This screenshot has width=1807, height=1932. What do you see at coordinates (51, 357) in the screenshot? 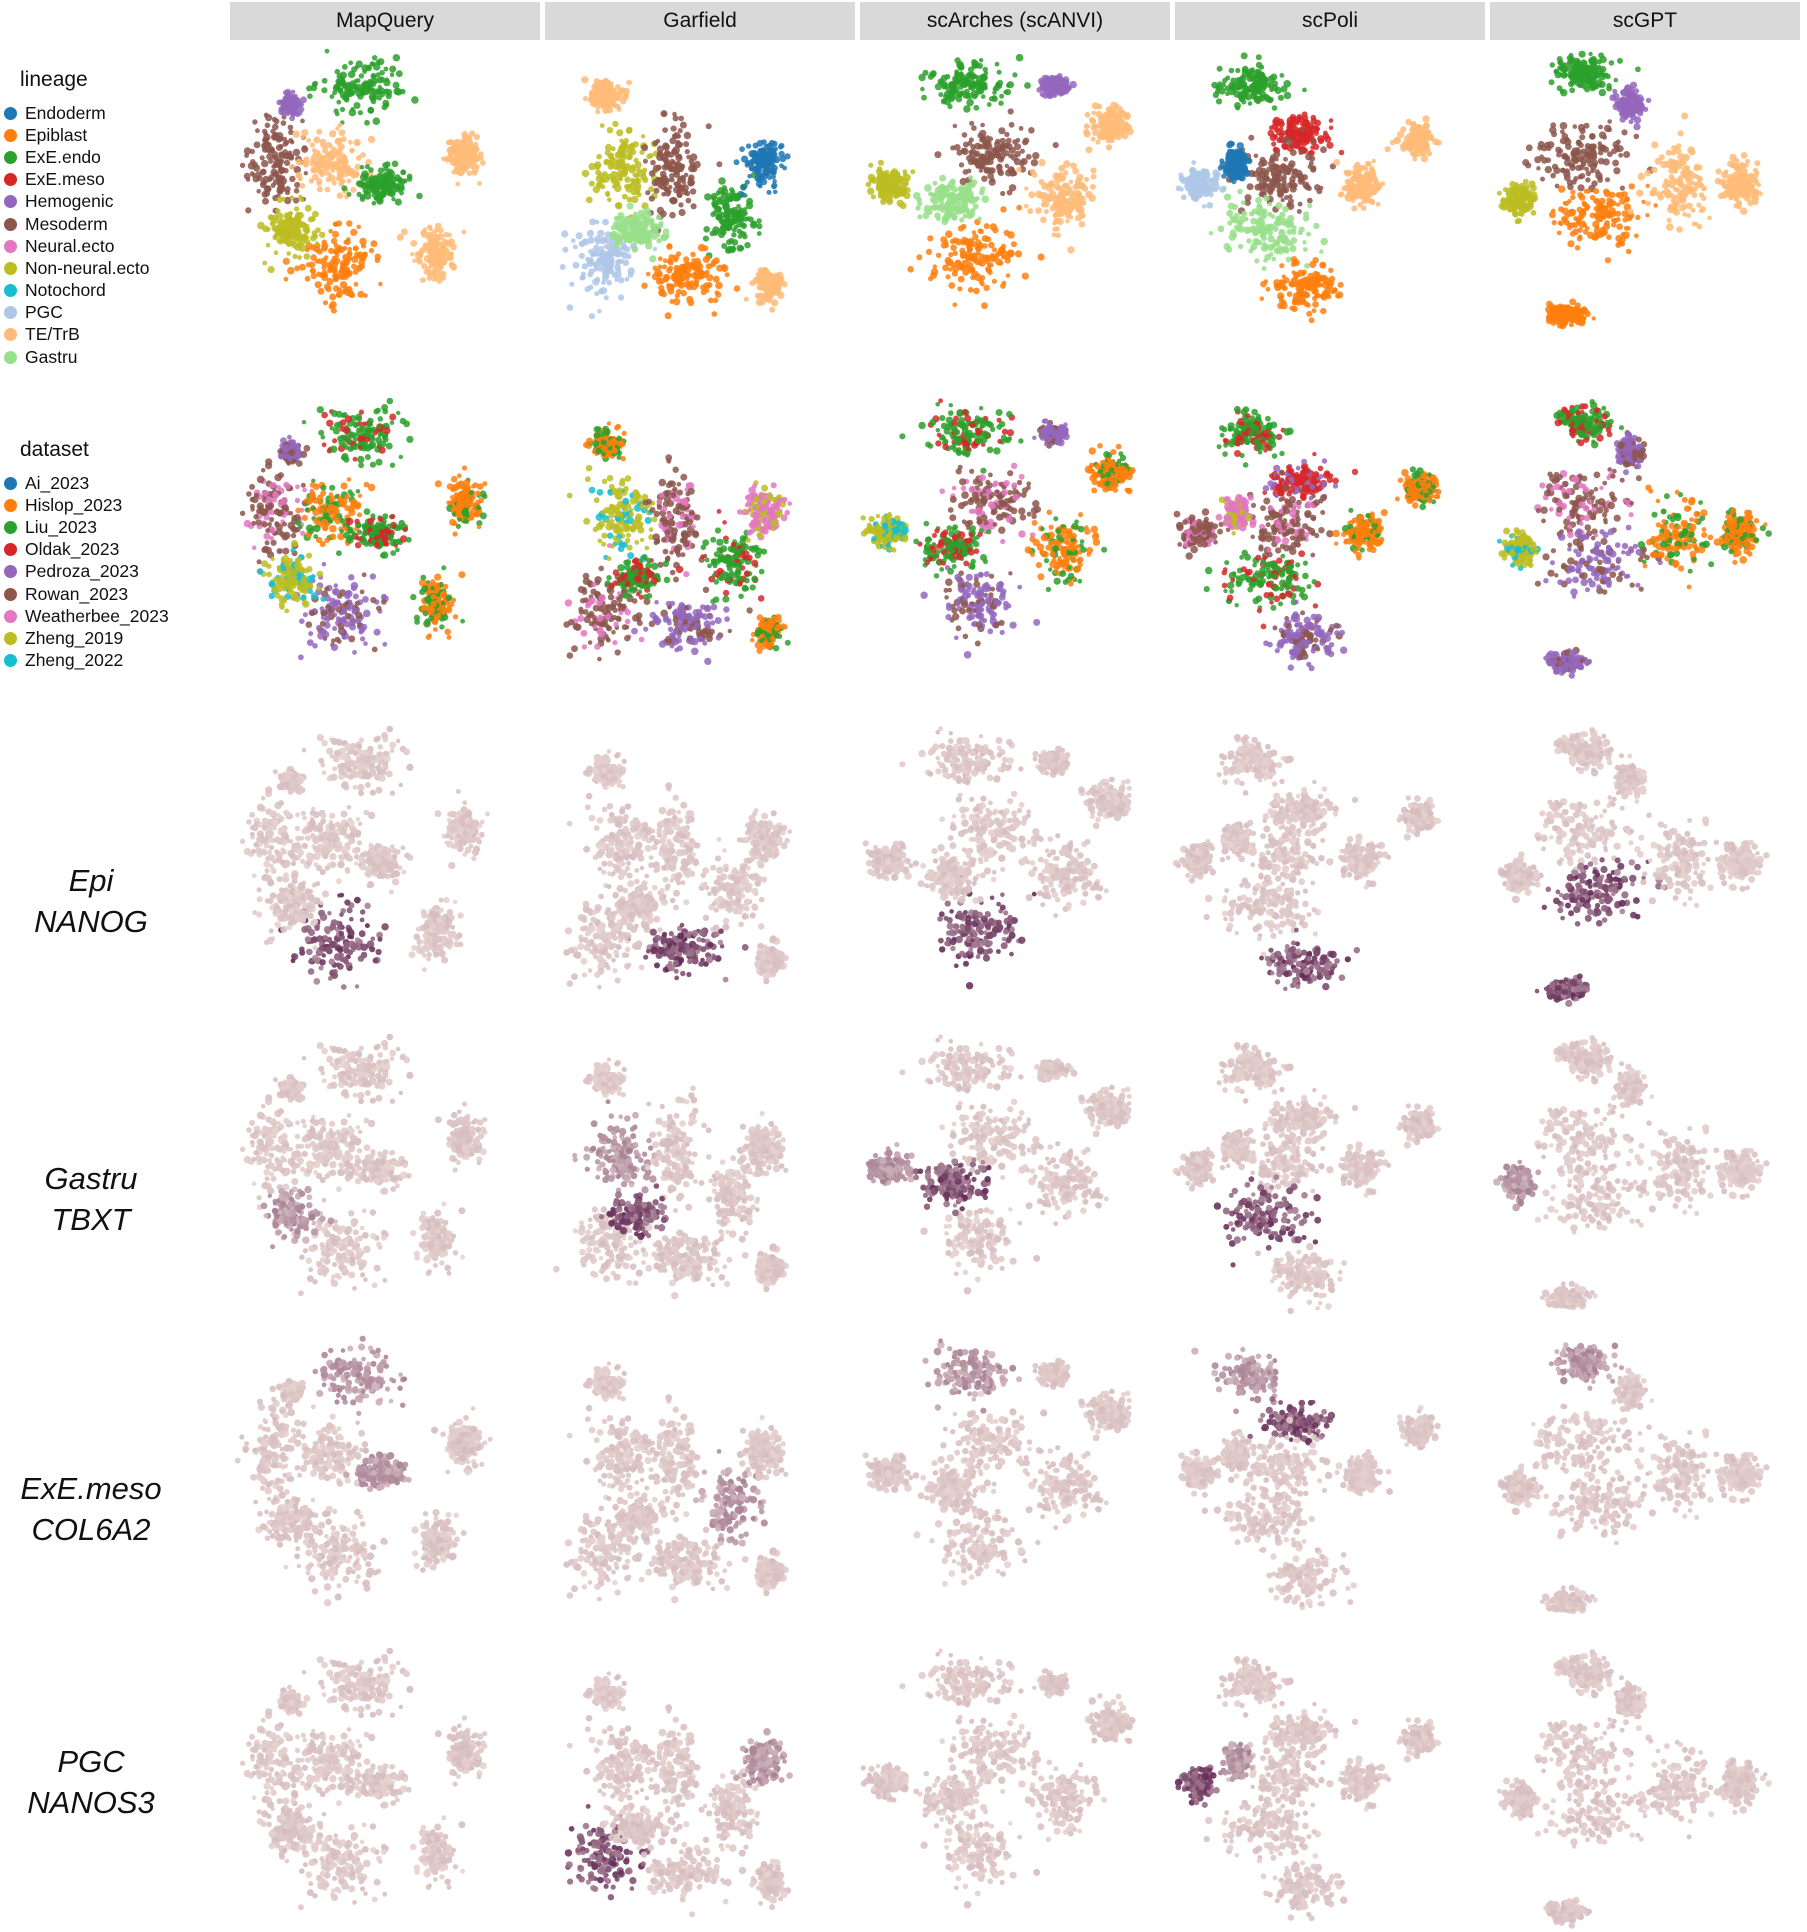
I see `legend-label: Gastru` at bounding box center [51, 357].